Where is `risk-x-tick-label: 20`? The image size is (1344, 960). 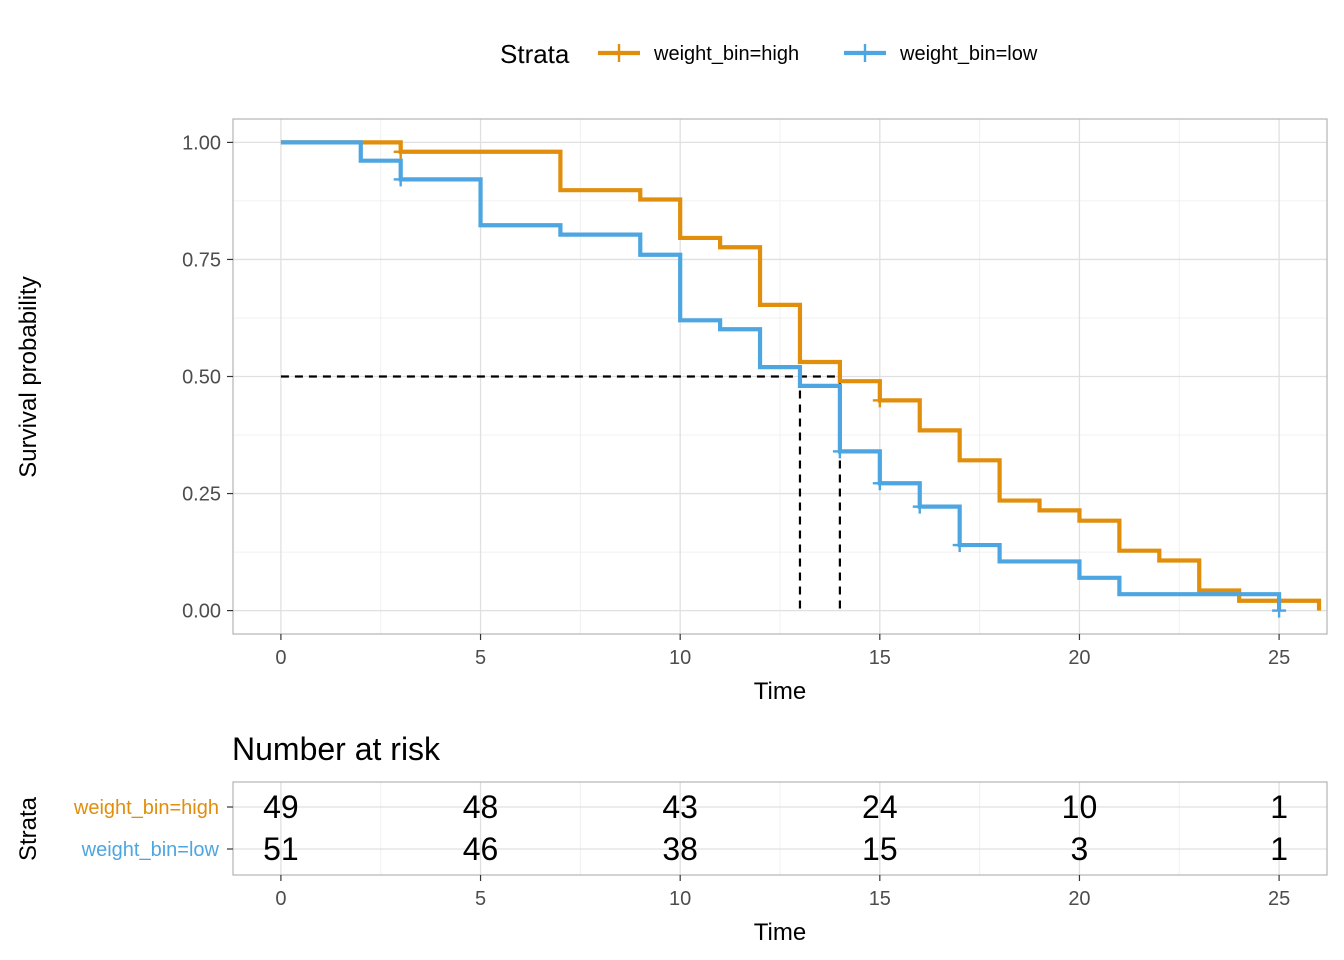 risk-x-tick-label: 20 is located at coordinates (1079, 899).